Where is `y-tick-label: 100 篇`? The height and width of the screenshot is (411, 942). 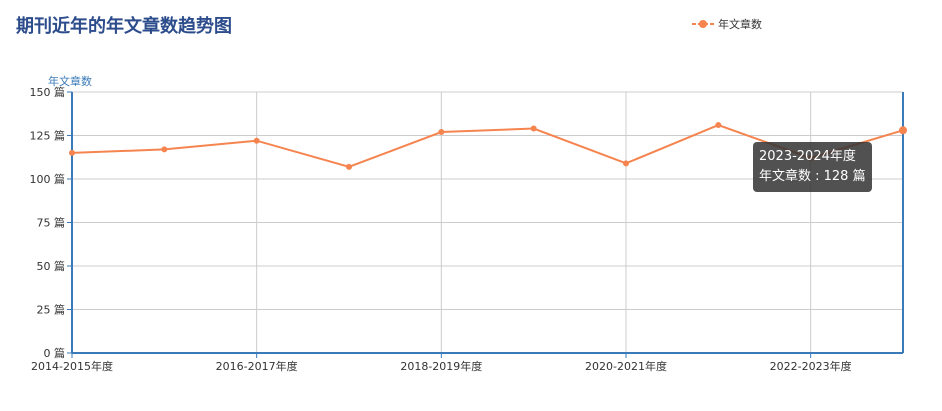
y-tick-label: 100 篇 is located at coordinates (48, 179).